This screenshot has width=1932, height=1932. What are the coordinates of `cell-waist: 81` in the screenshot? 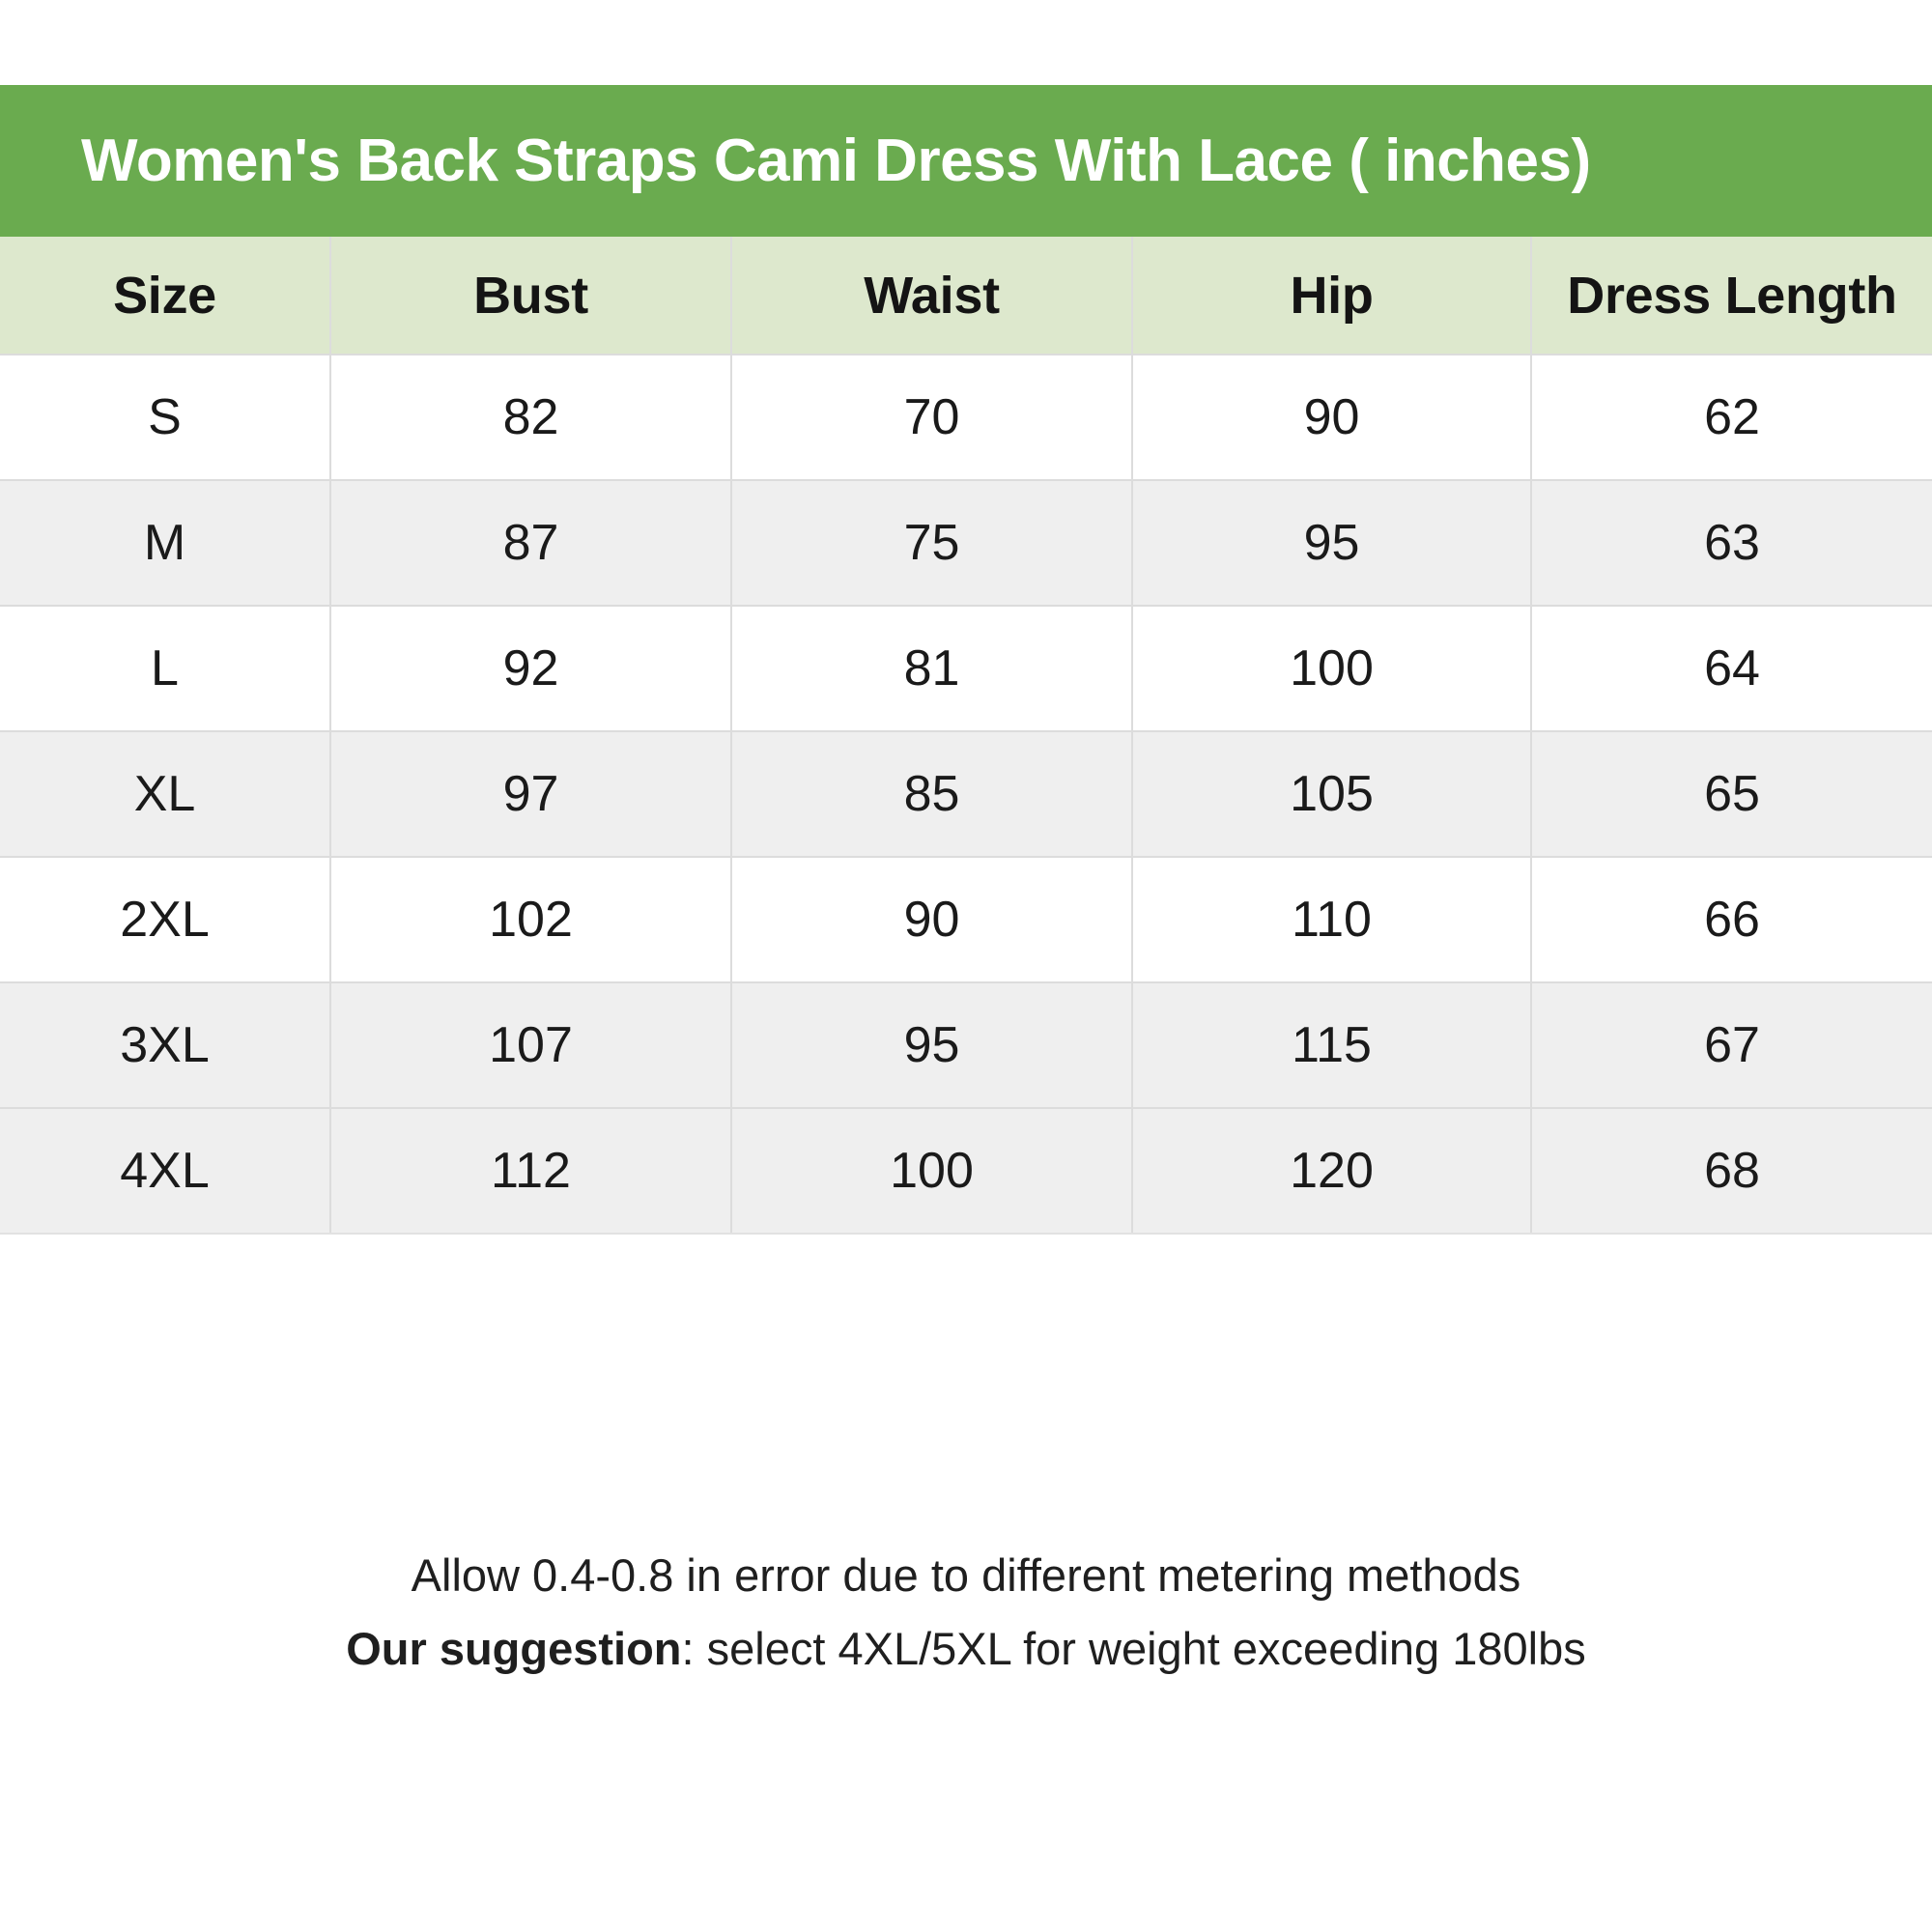 It's located at (932, 669).